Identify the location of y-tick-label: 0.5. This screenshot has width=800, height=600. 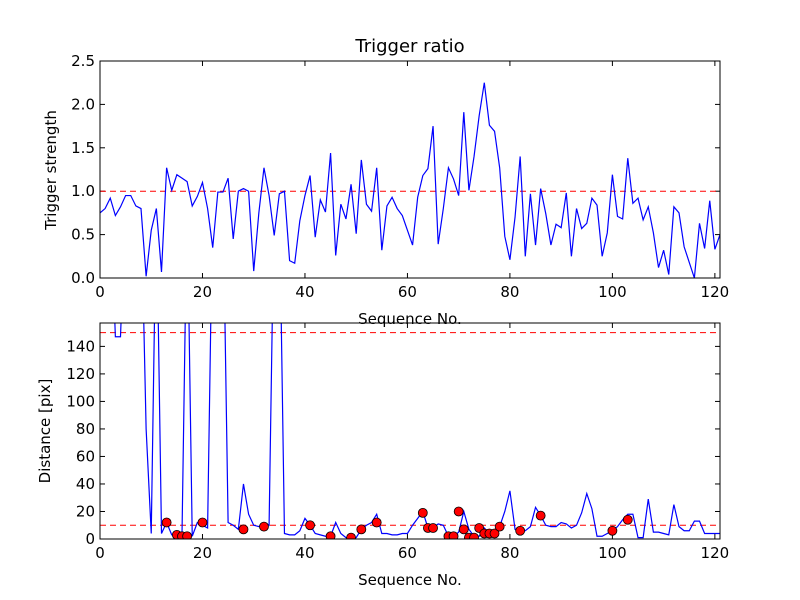
(83, 235).